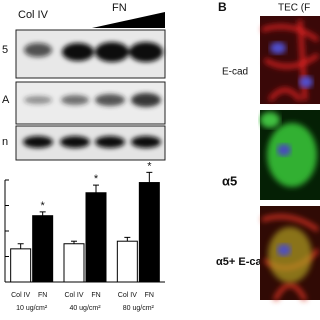 The height and width of the screenshot is (320, 320). Describe the element at coordinates (229, 180) in the screenshot. I see `row-label: α5` at that location.